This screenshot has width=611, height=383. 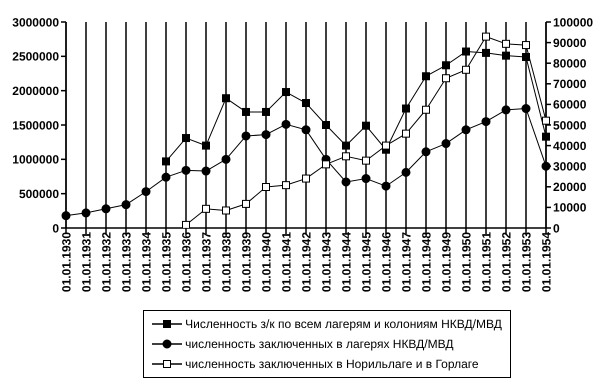 What do you see at coordinates (570, 145) in the screenshot?
I see `y2-tick-label: 40000` at bounding box center [570, 145].